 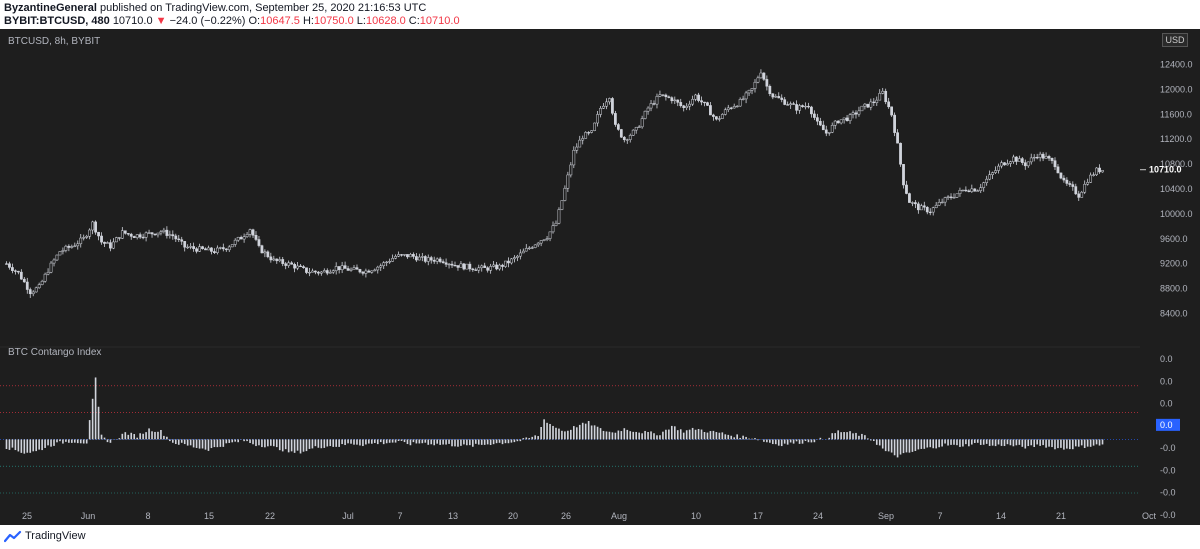 I want to click on symbol-label: BYBIT:BTCUSD, 480, so click(x=57, y=21).